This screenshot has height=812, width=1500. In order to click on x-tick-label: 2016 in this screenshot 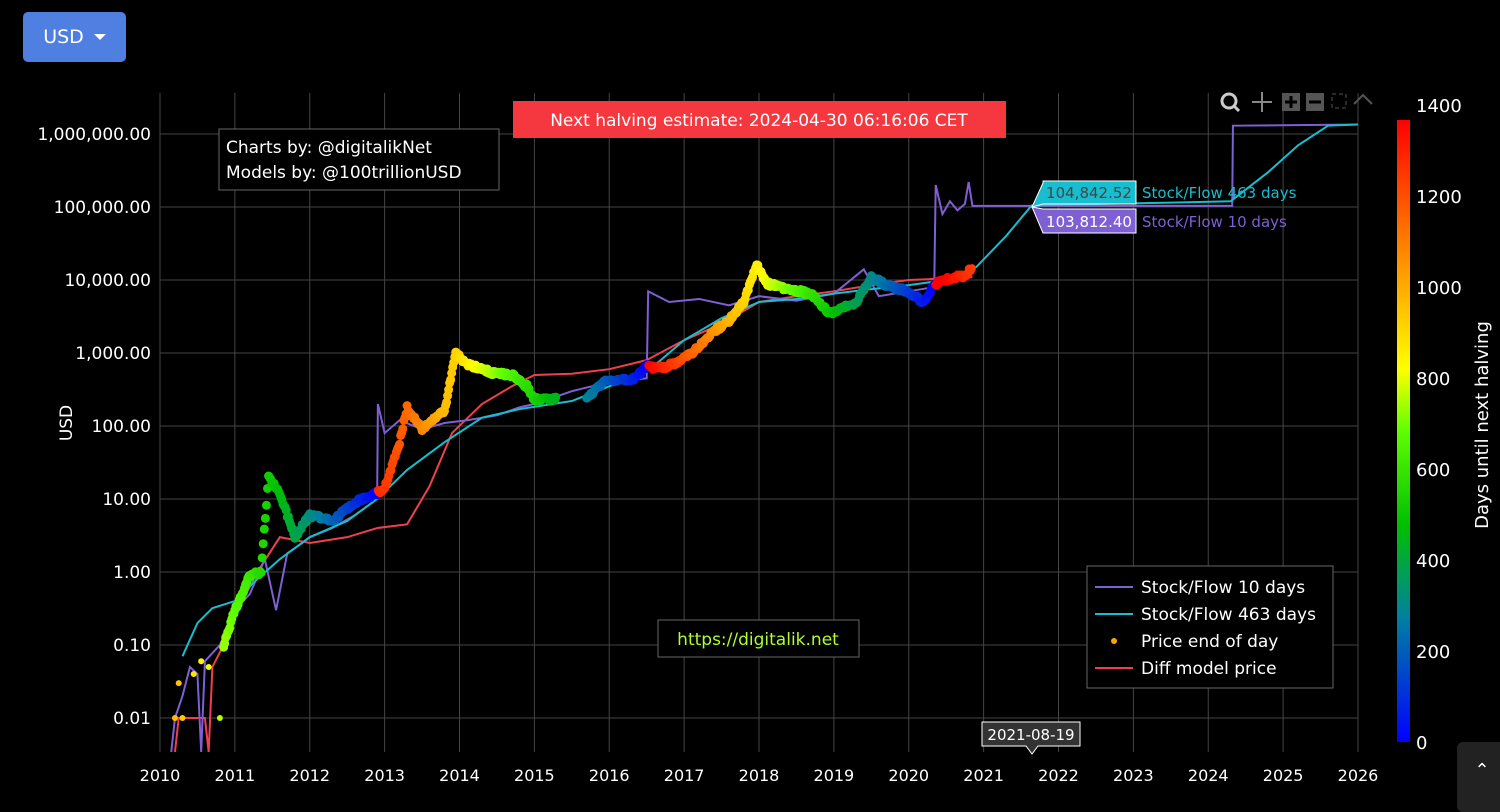, I will do `click(609, 775)`.